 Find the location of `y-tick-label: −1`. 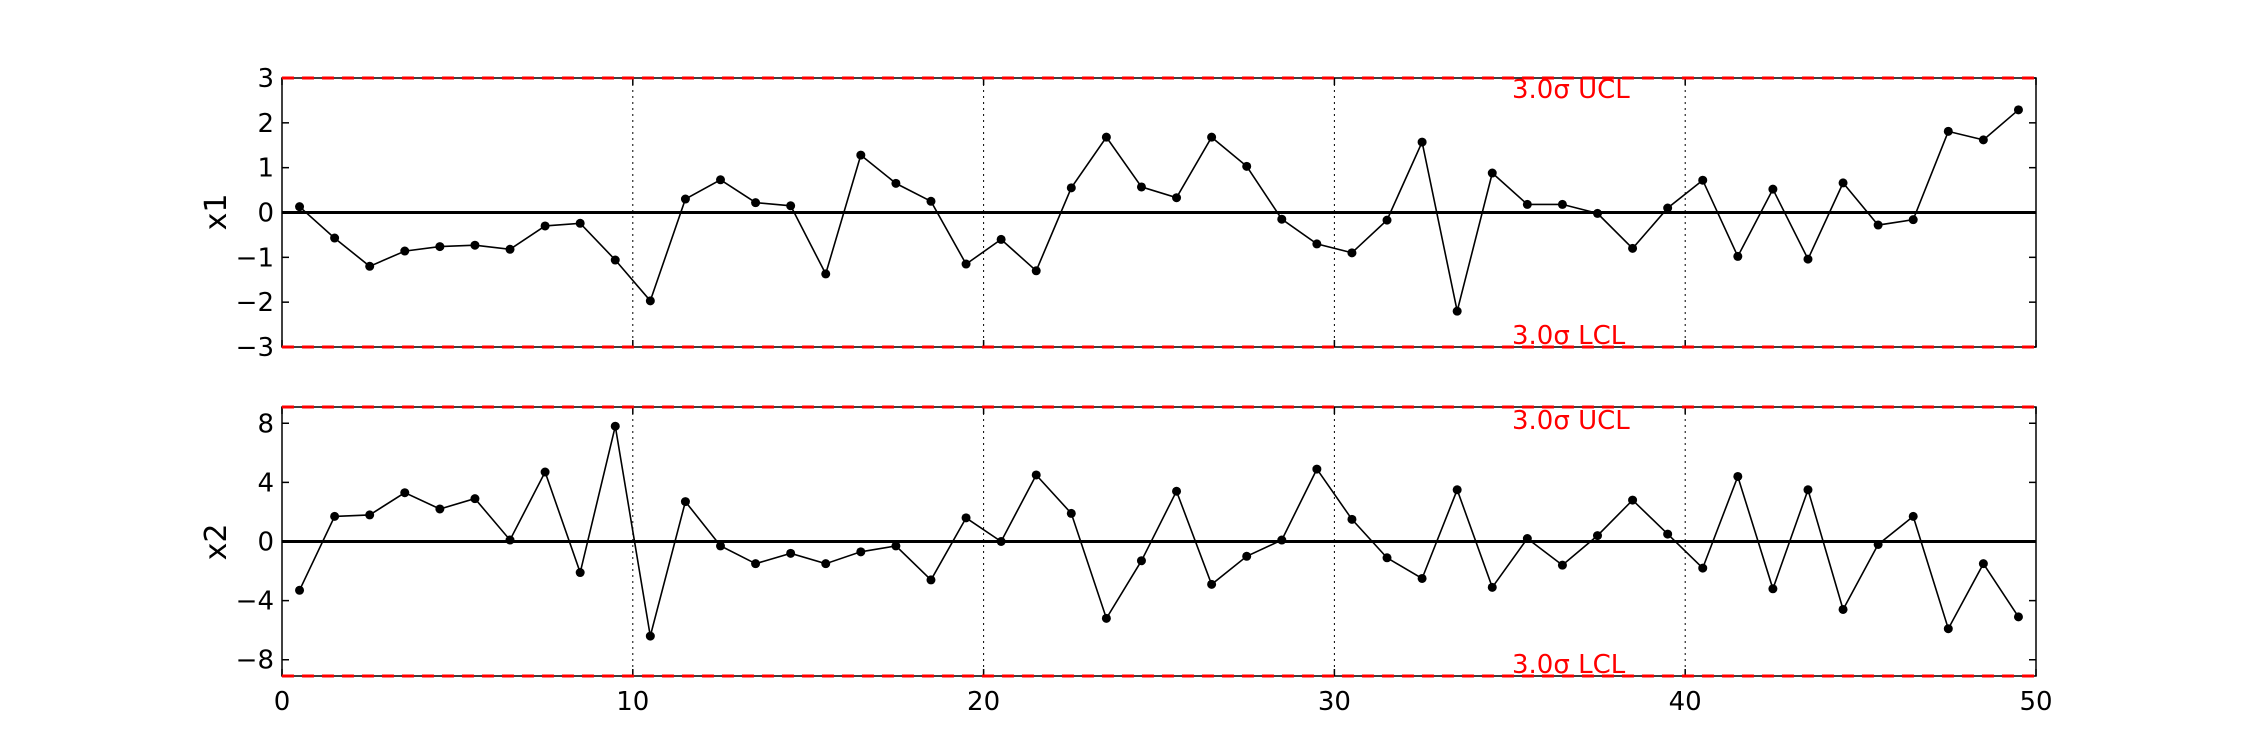

y-tick-label: −1 is located at coordinates (255, 258).